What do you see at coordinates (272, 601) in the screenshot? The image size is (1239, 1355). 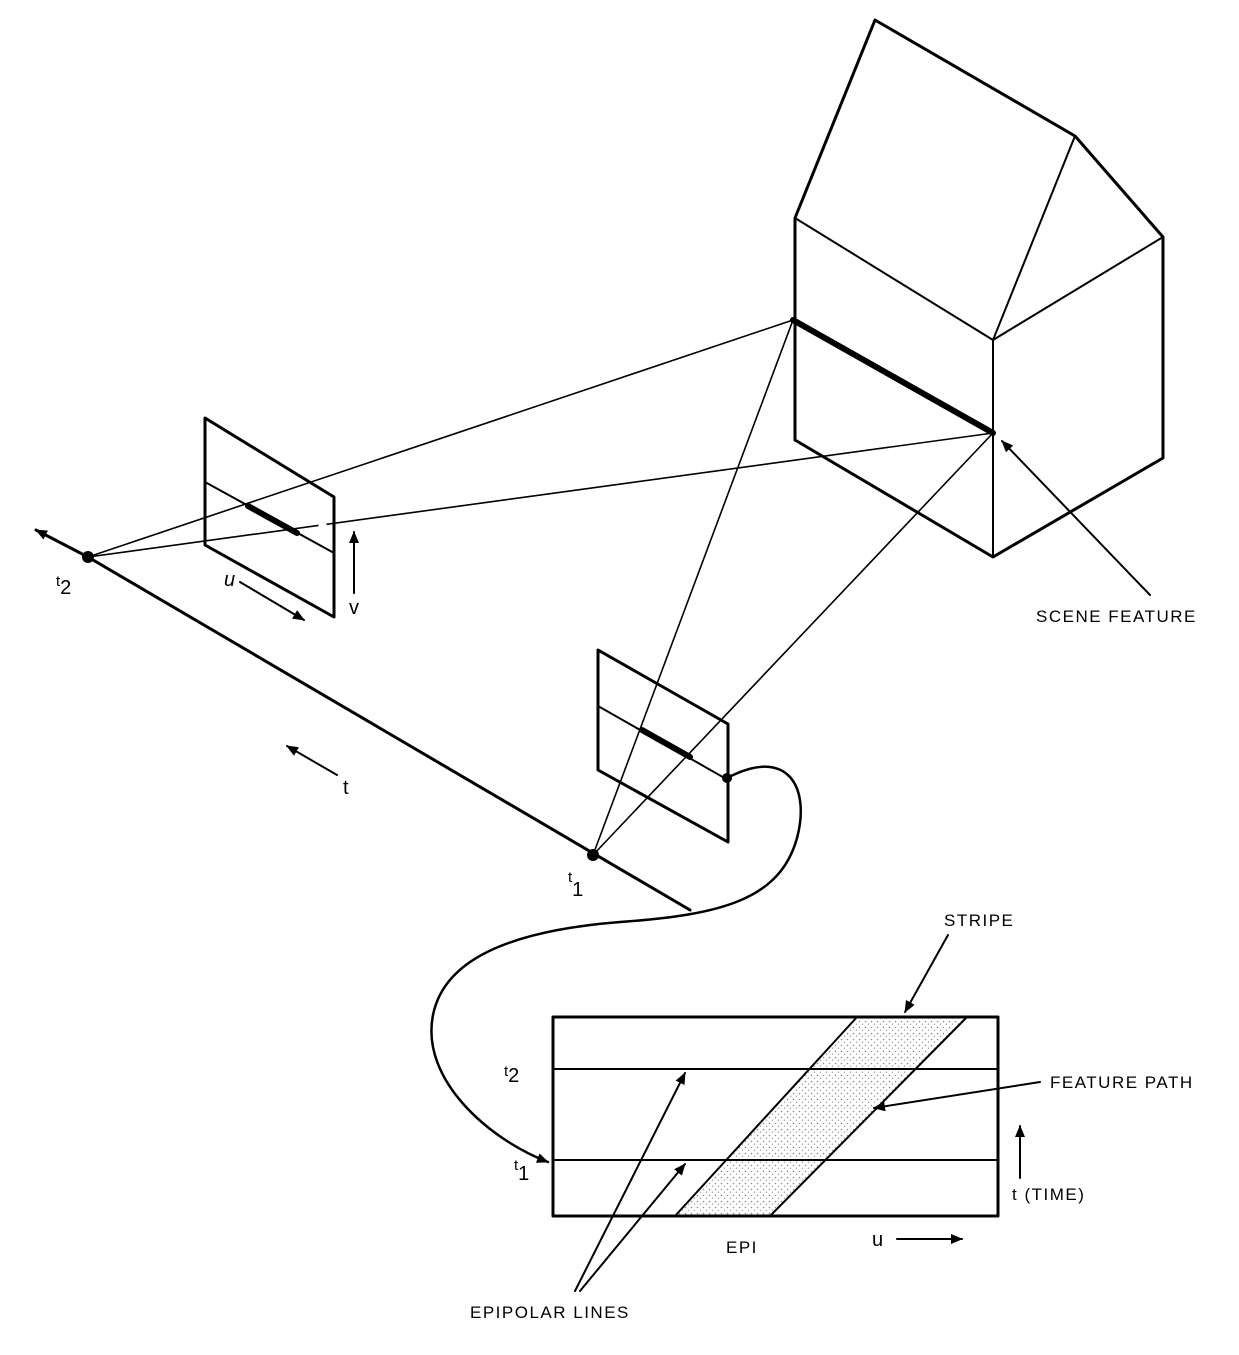 I see `u-axis-arrow` at bounding box center [272, 601].